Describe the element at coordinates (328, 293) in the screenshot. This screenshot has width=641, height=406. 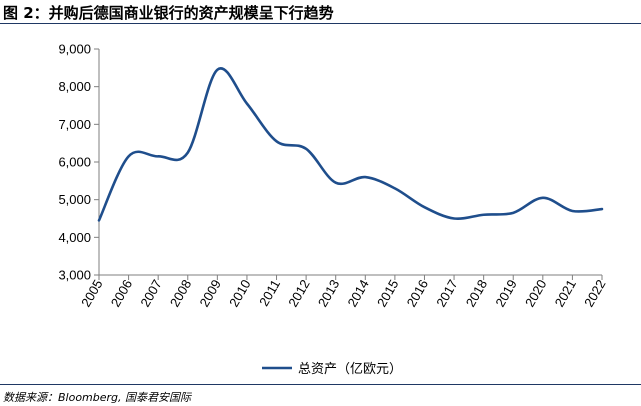
I see `x-tick-label: 2013` at that location.